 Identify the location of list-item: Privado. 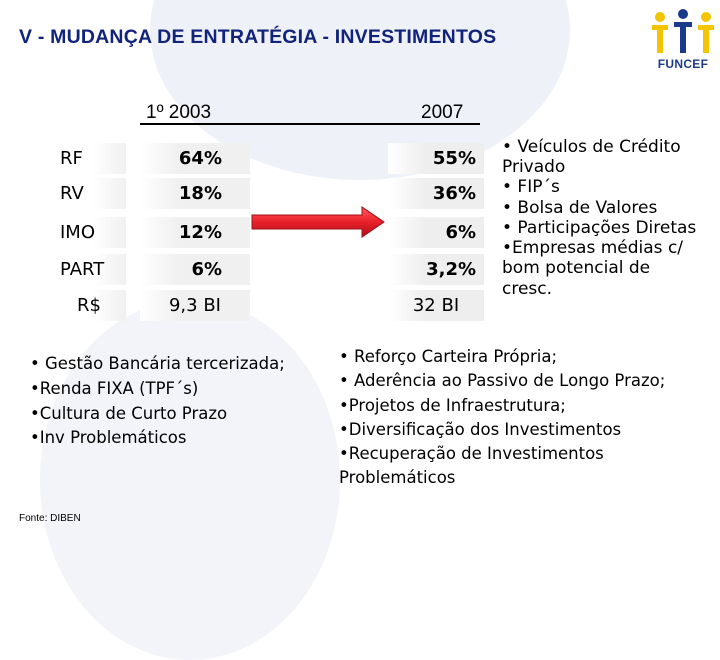
(534, 167).